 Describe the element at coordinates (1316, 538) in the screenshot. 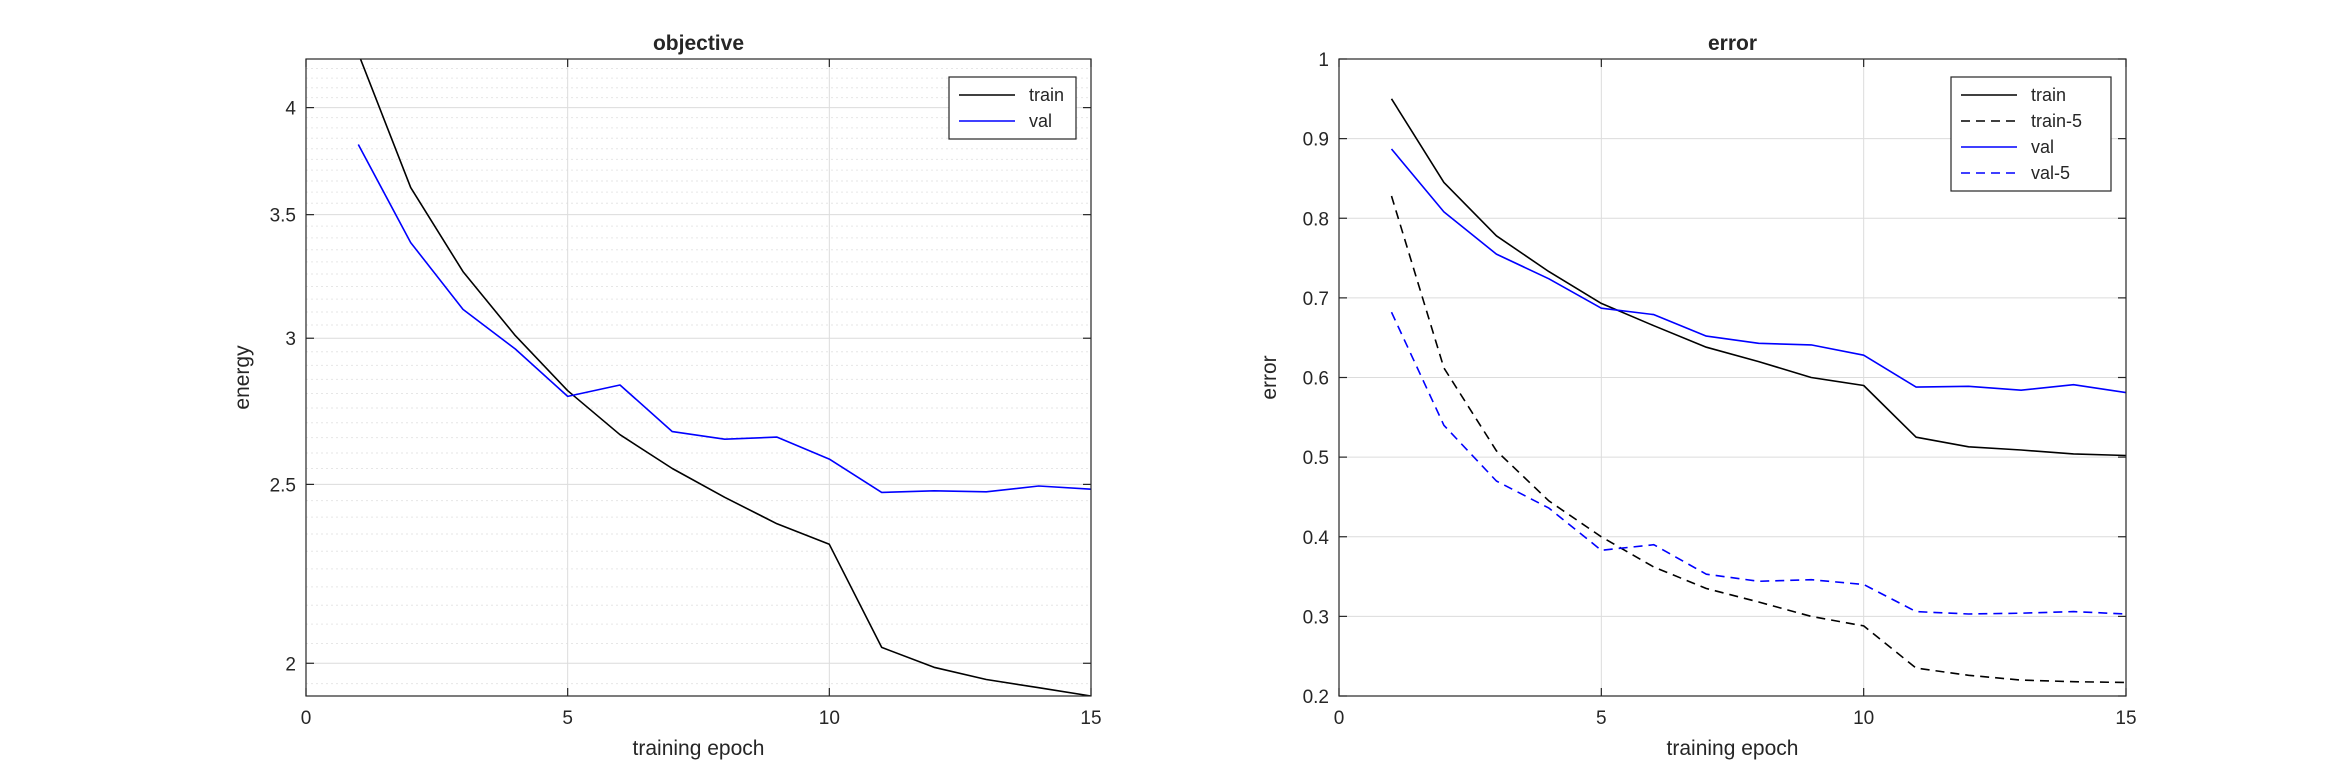

I see `y-tick-label: 0.4` at that location.